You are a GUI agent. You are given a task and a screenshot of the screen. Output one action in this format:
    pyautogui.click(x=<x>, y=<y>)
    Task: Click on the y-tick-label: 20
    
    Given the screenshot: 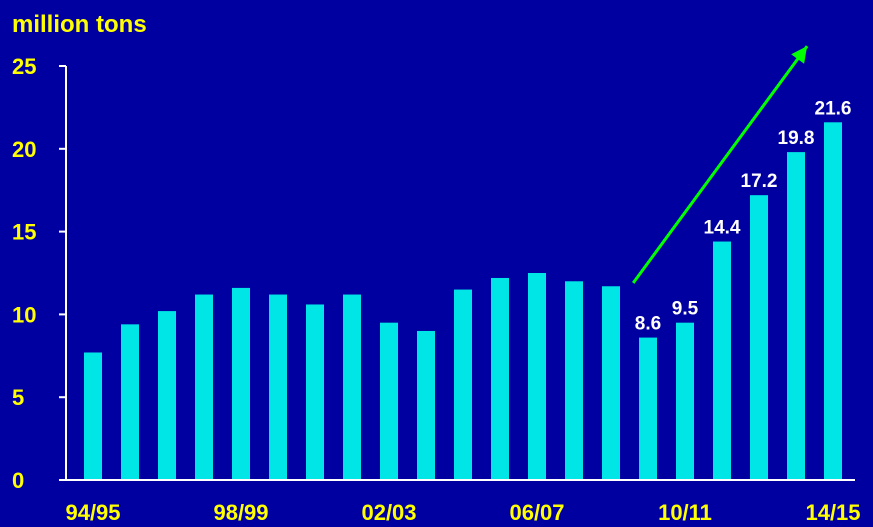 What is the action you would take?
    pyautogui.click(x=24, y=149)
    